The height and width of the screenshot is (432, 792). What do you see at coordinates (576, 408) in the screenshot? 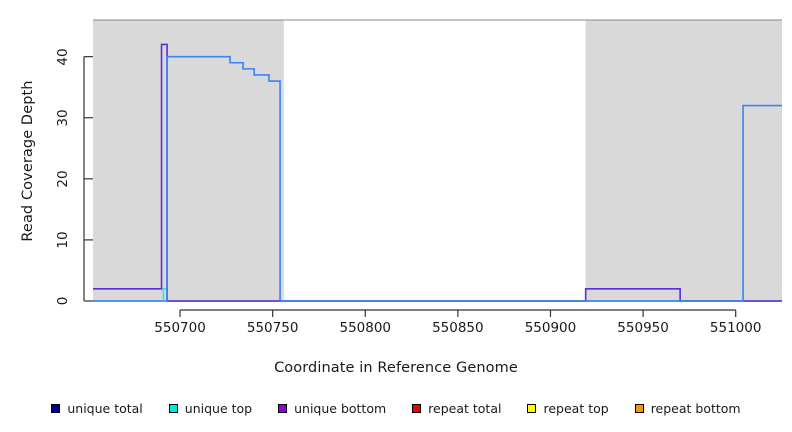
I see `legend-label: repeat top` at bounding box center [576, 408].